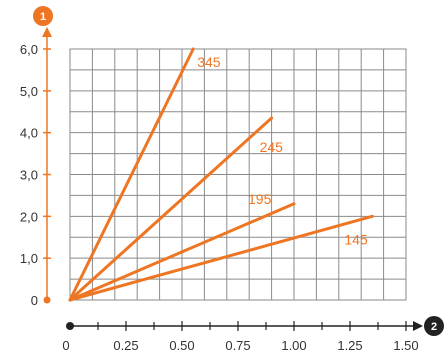 Image resolution: width=446 pixels, height=351 pixels. Describe the element at coordinates (47, 32) in the screenshot. I see `y-axis-arrow` at that location.